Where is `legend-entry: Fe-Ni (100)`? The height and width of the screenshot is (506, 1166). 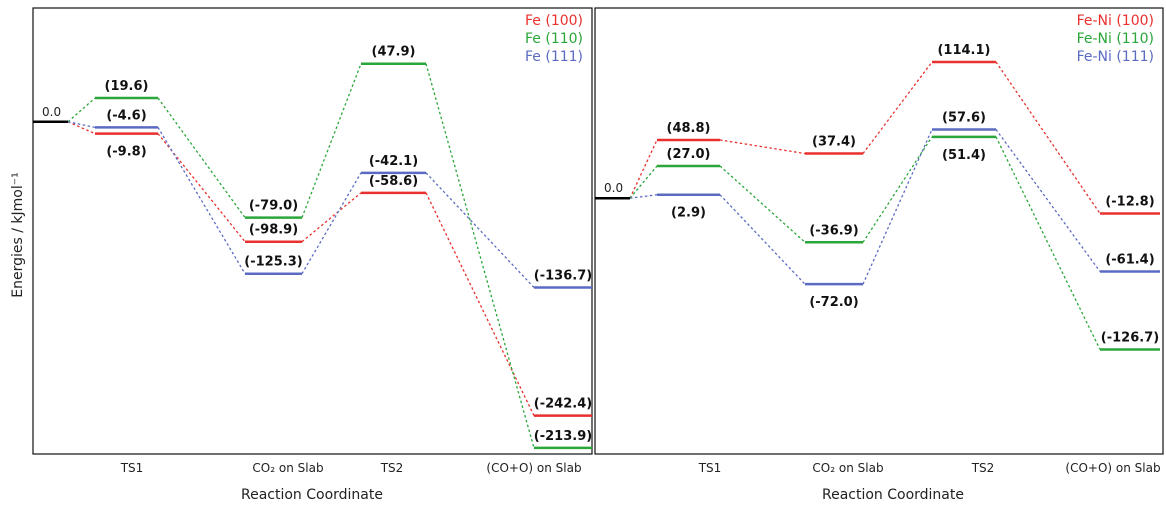 legend-entry: Fe-Ni (100) is located at coordinates (1115, 21).